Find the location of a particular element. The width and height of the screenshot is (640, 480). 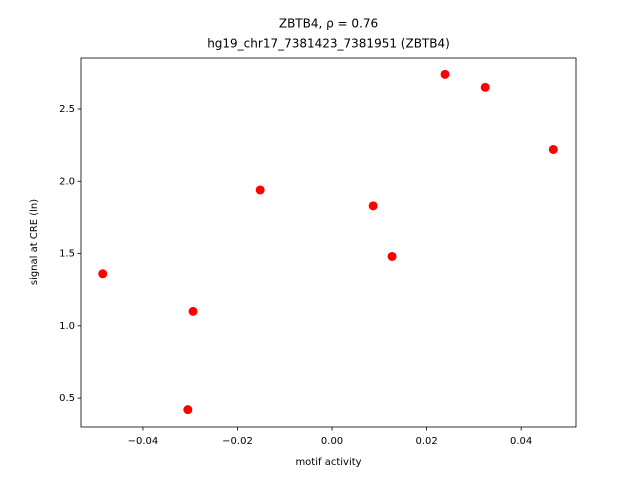

x-tick-label: −0.02 is located at coordinates (237, 441).